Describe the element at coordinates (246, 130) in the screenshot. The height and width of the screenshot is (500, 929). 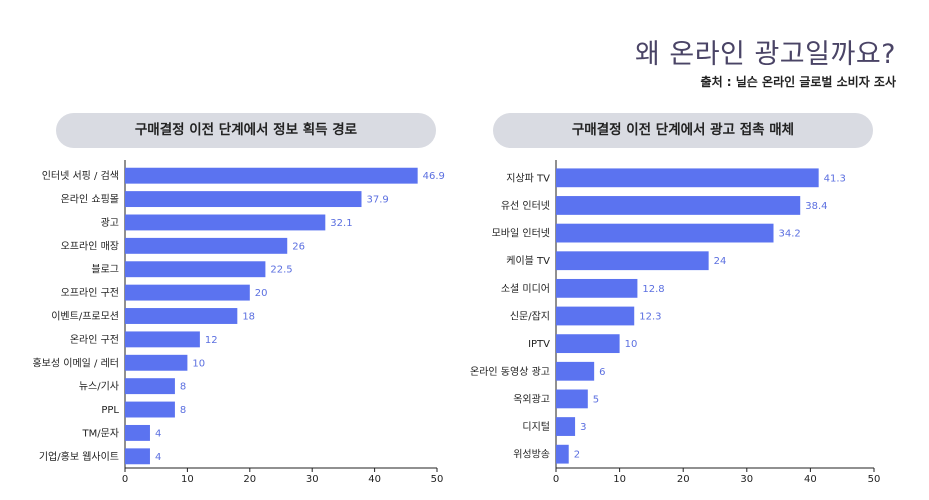
I see `left-chart-title: 구매결정 이전 단계에서 정보 획득 경로` at that location.